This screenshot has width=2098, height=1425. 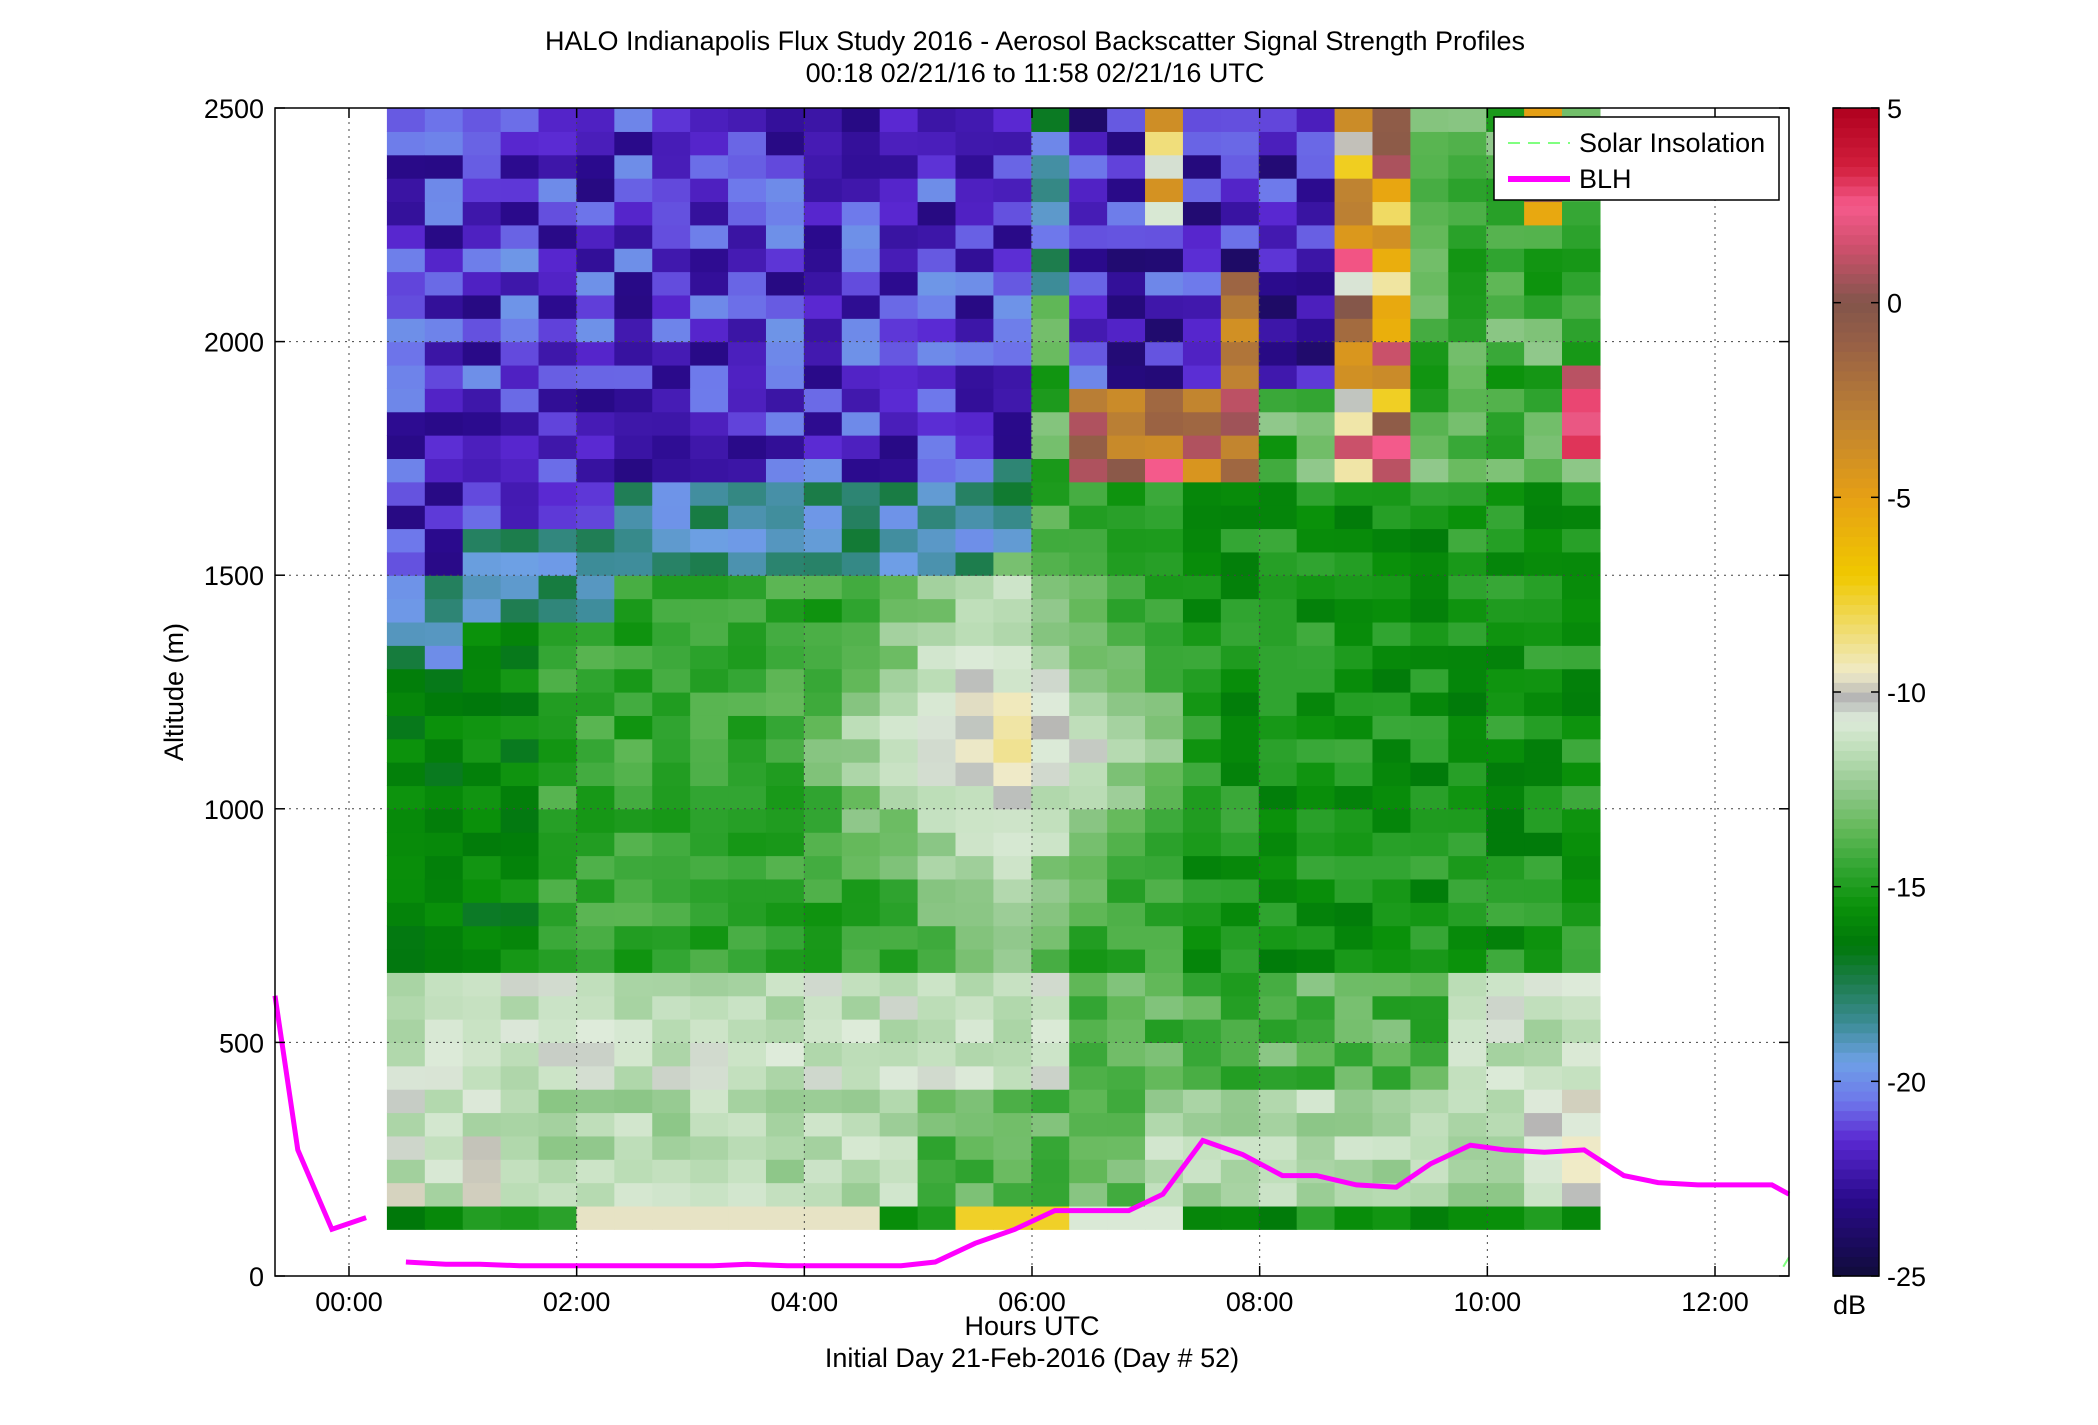 What do you see at coordinates (1906, 693) in the screenshot?
I see `colorbar-tick-label: -10` at bounding box center [1906, 693].